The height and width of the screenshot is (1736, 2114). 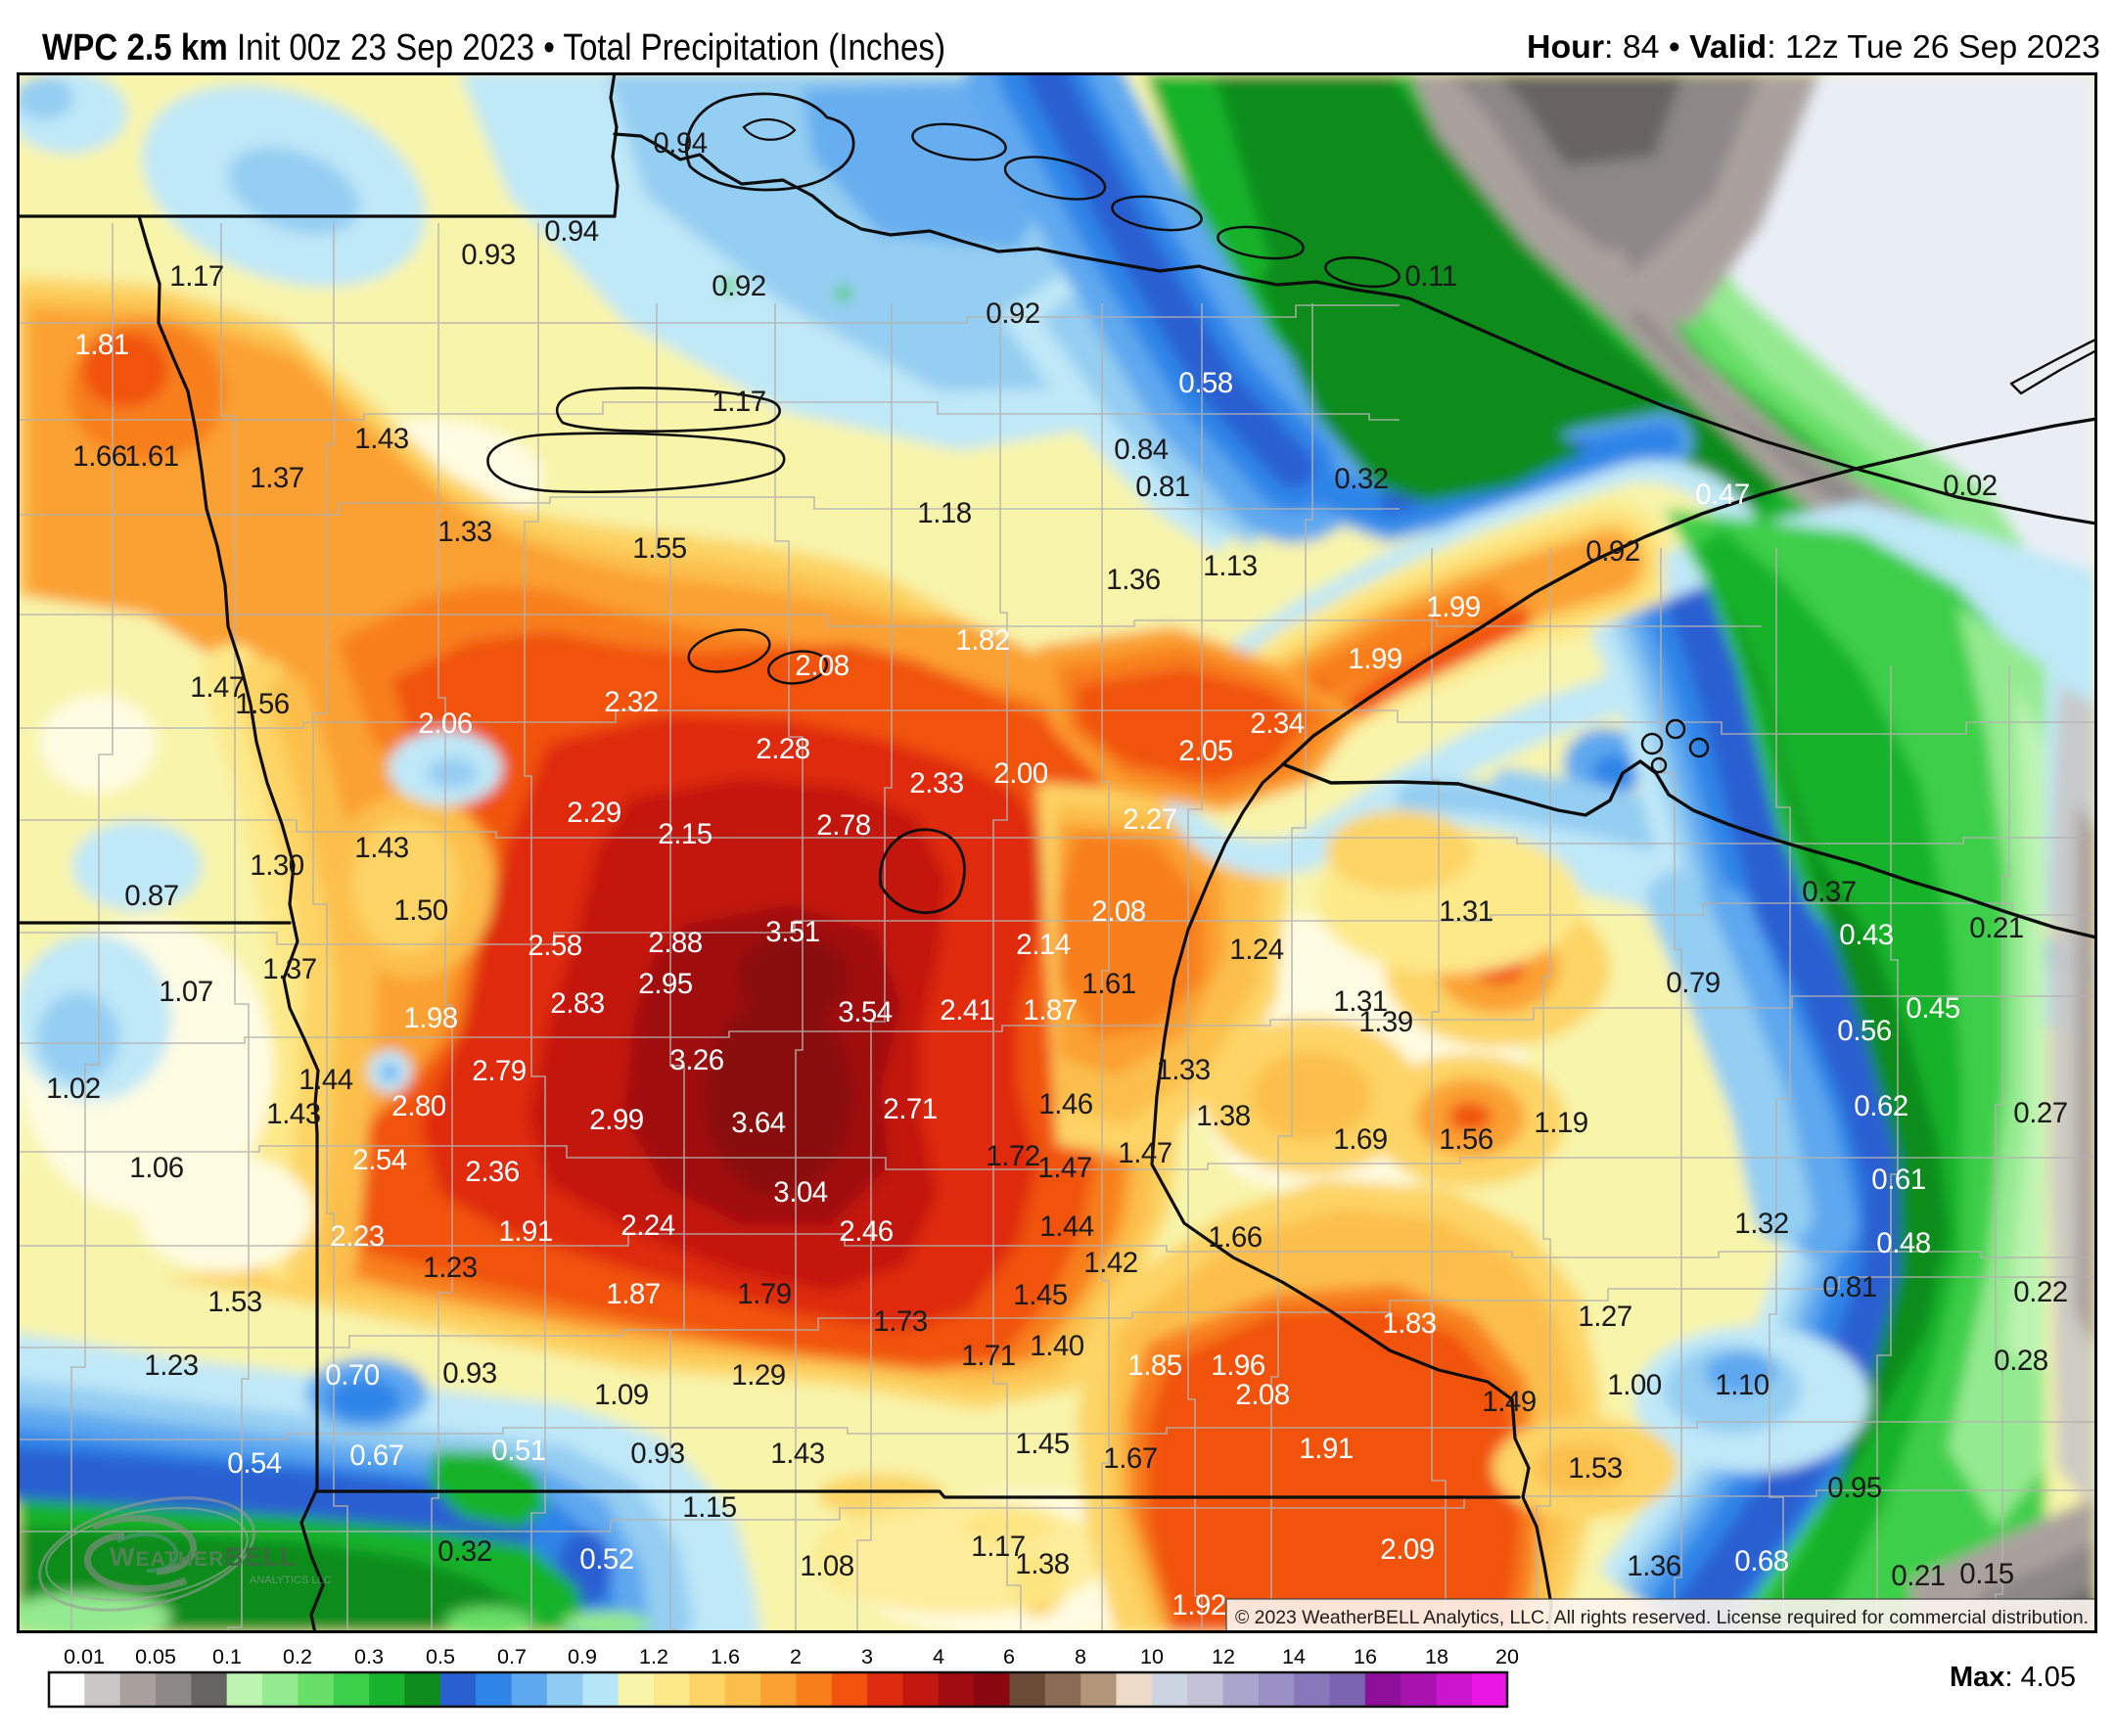 I want to click on svg-text: 2.34, so click(x=1278, y=724).